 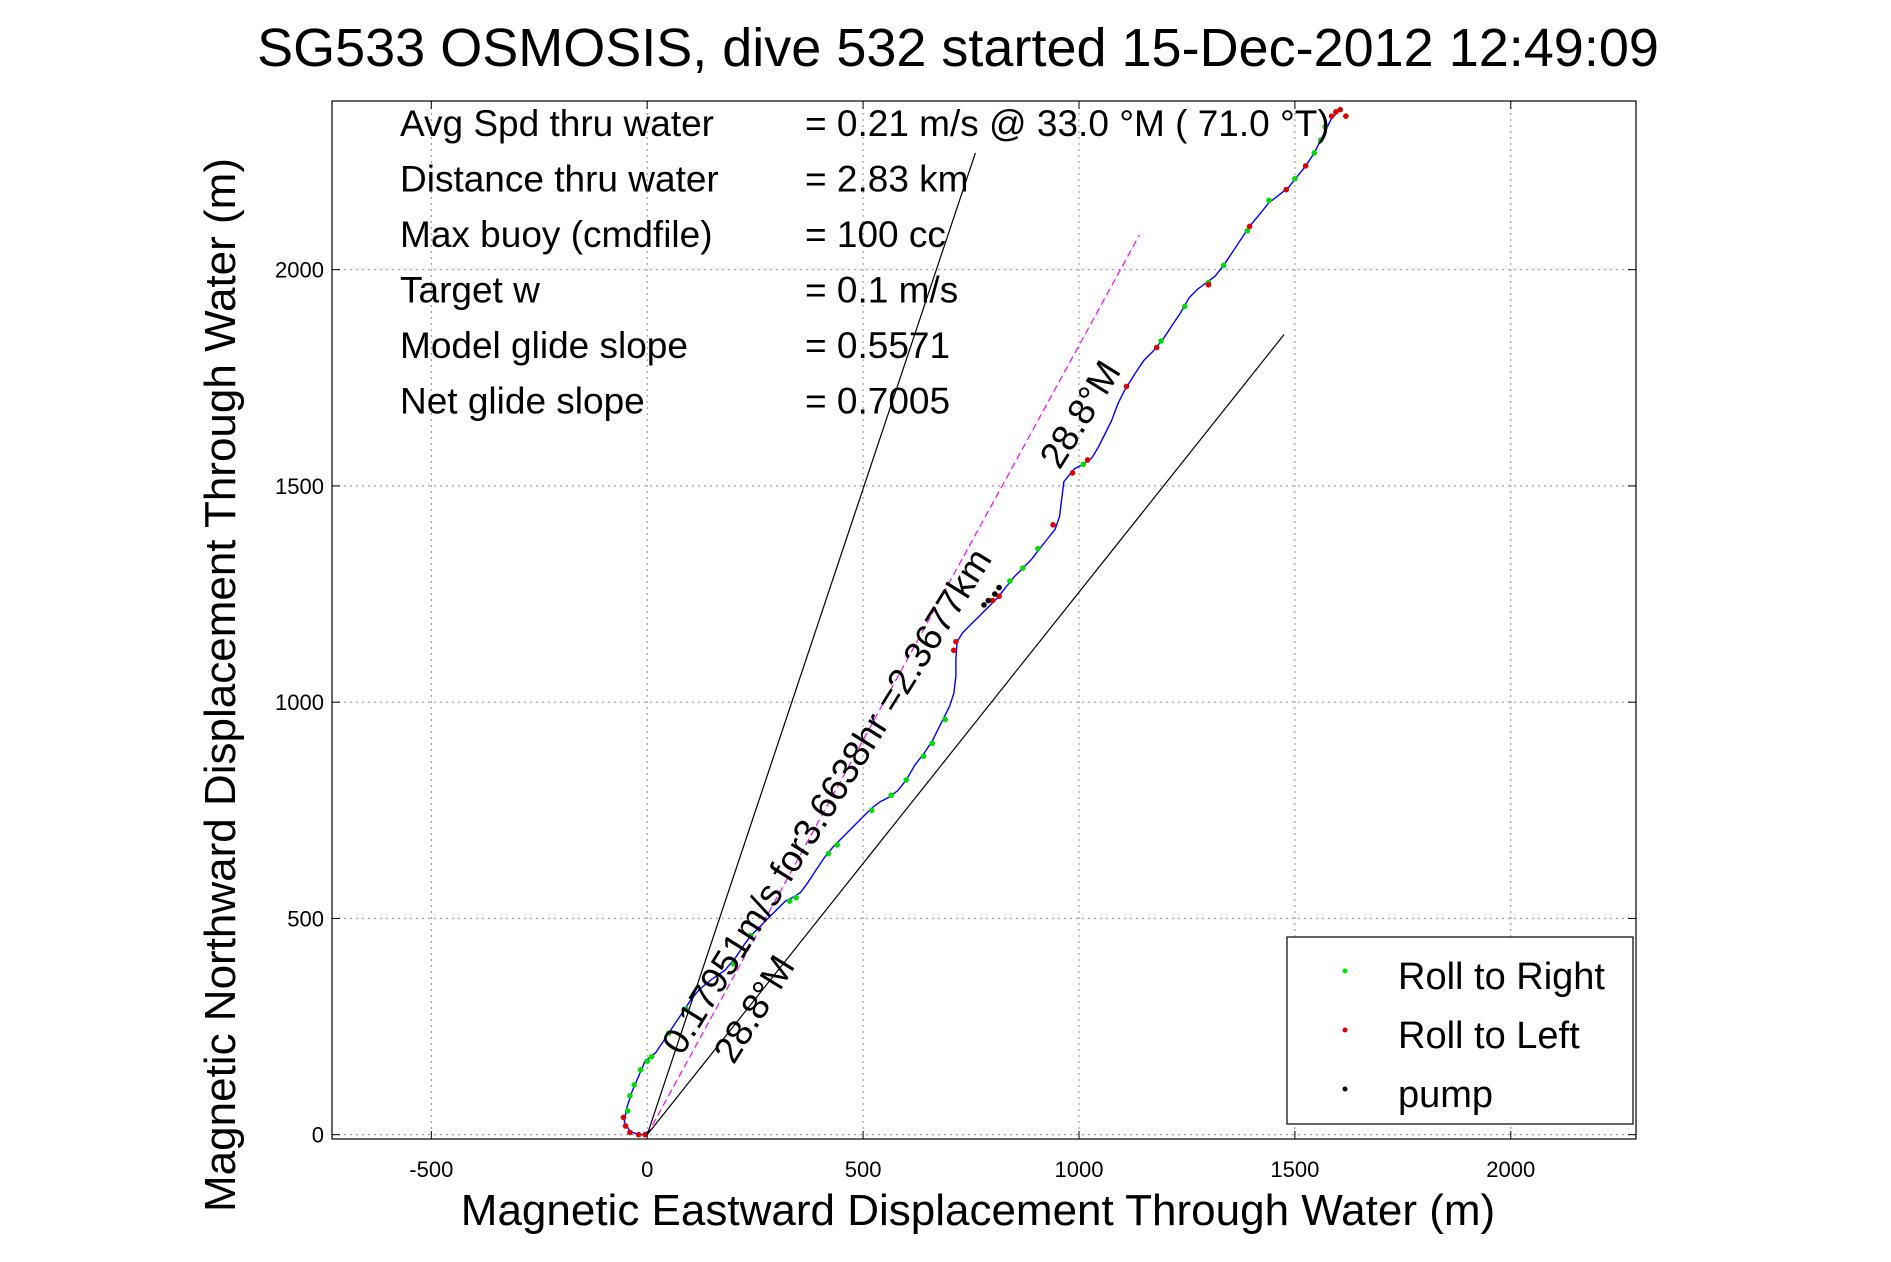 I want to click on stat-value: = 2.83 km, so click(x=887, y=179).